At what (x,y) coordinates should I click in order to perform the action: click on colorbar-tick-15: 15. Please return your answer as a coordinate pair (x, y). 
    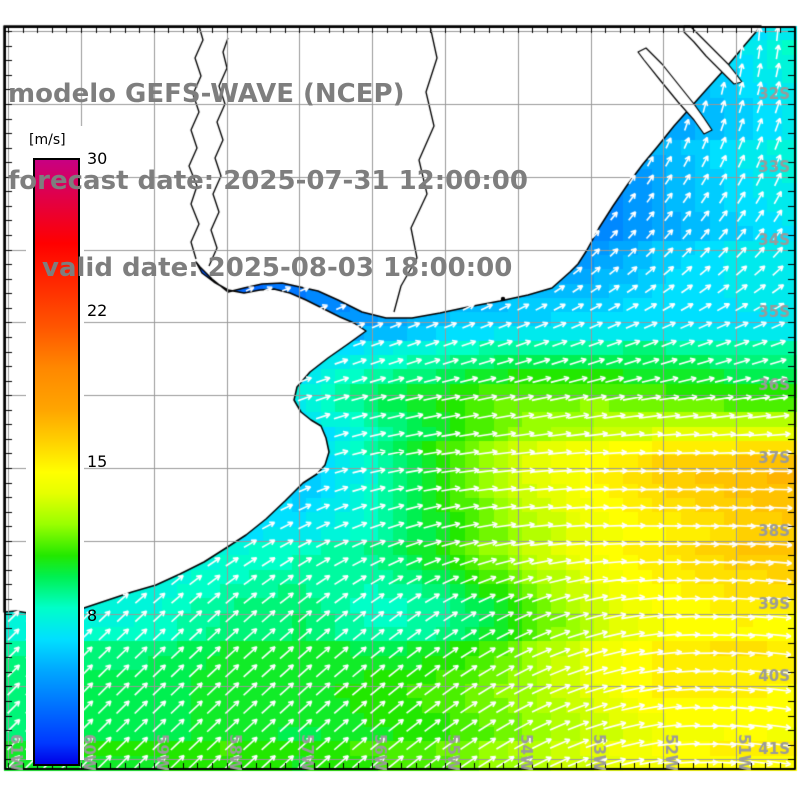
    Looking at the image, I should click on (97, 462).